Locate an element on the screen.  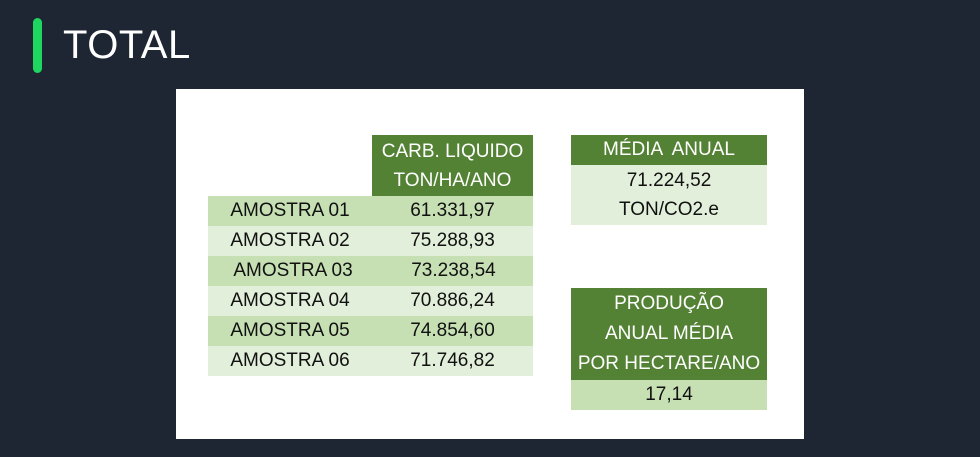
producao-value: 17,14 is located at coordinates (669, 395).